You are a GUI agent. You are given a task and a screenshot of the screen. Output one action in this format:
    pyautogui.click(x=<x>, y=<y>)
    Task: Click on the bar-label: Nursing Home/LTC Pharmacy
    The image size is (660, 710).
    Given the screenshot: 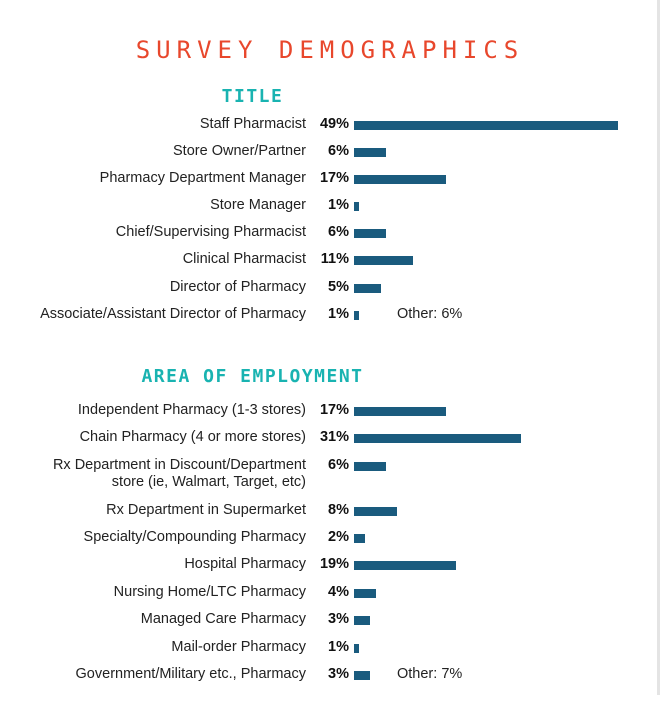 What is the action you would take?
    pyautogui.click(x=209, y=592)
    